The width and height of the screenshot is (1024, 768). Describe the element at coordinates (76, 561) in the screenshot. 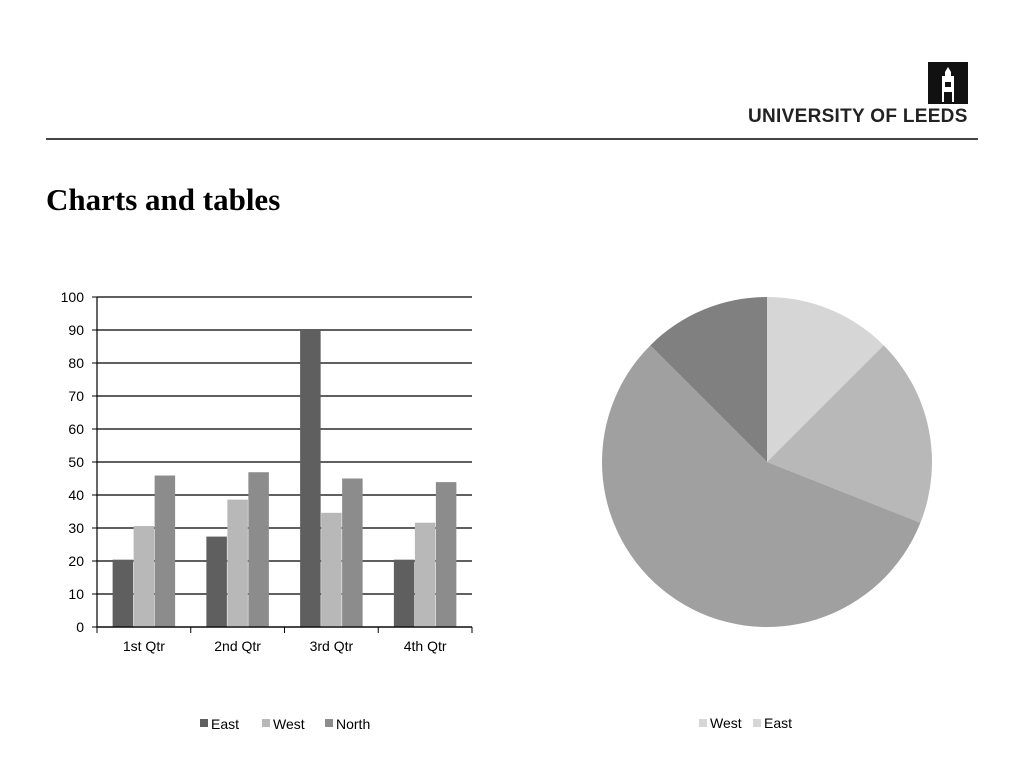

I see `y-tick-label: 20` at that location.